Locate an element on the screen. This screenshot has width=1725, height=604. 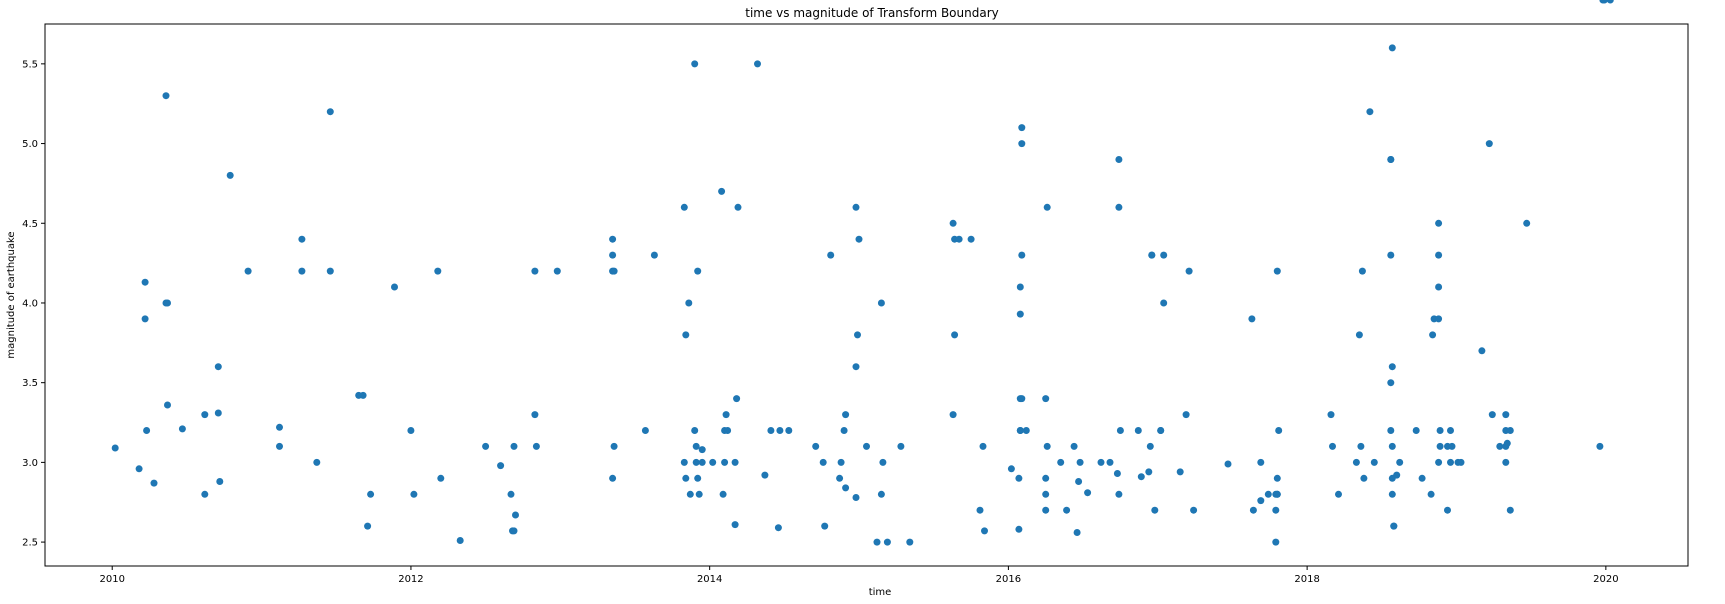
y-tick-label: 3.0 is located at coordinates (30, 463).